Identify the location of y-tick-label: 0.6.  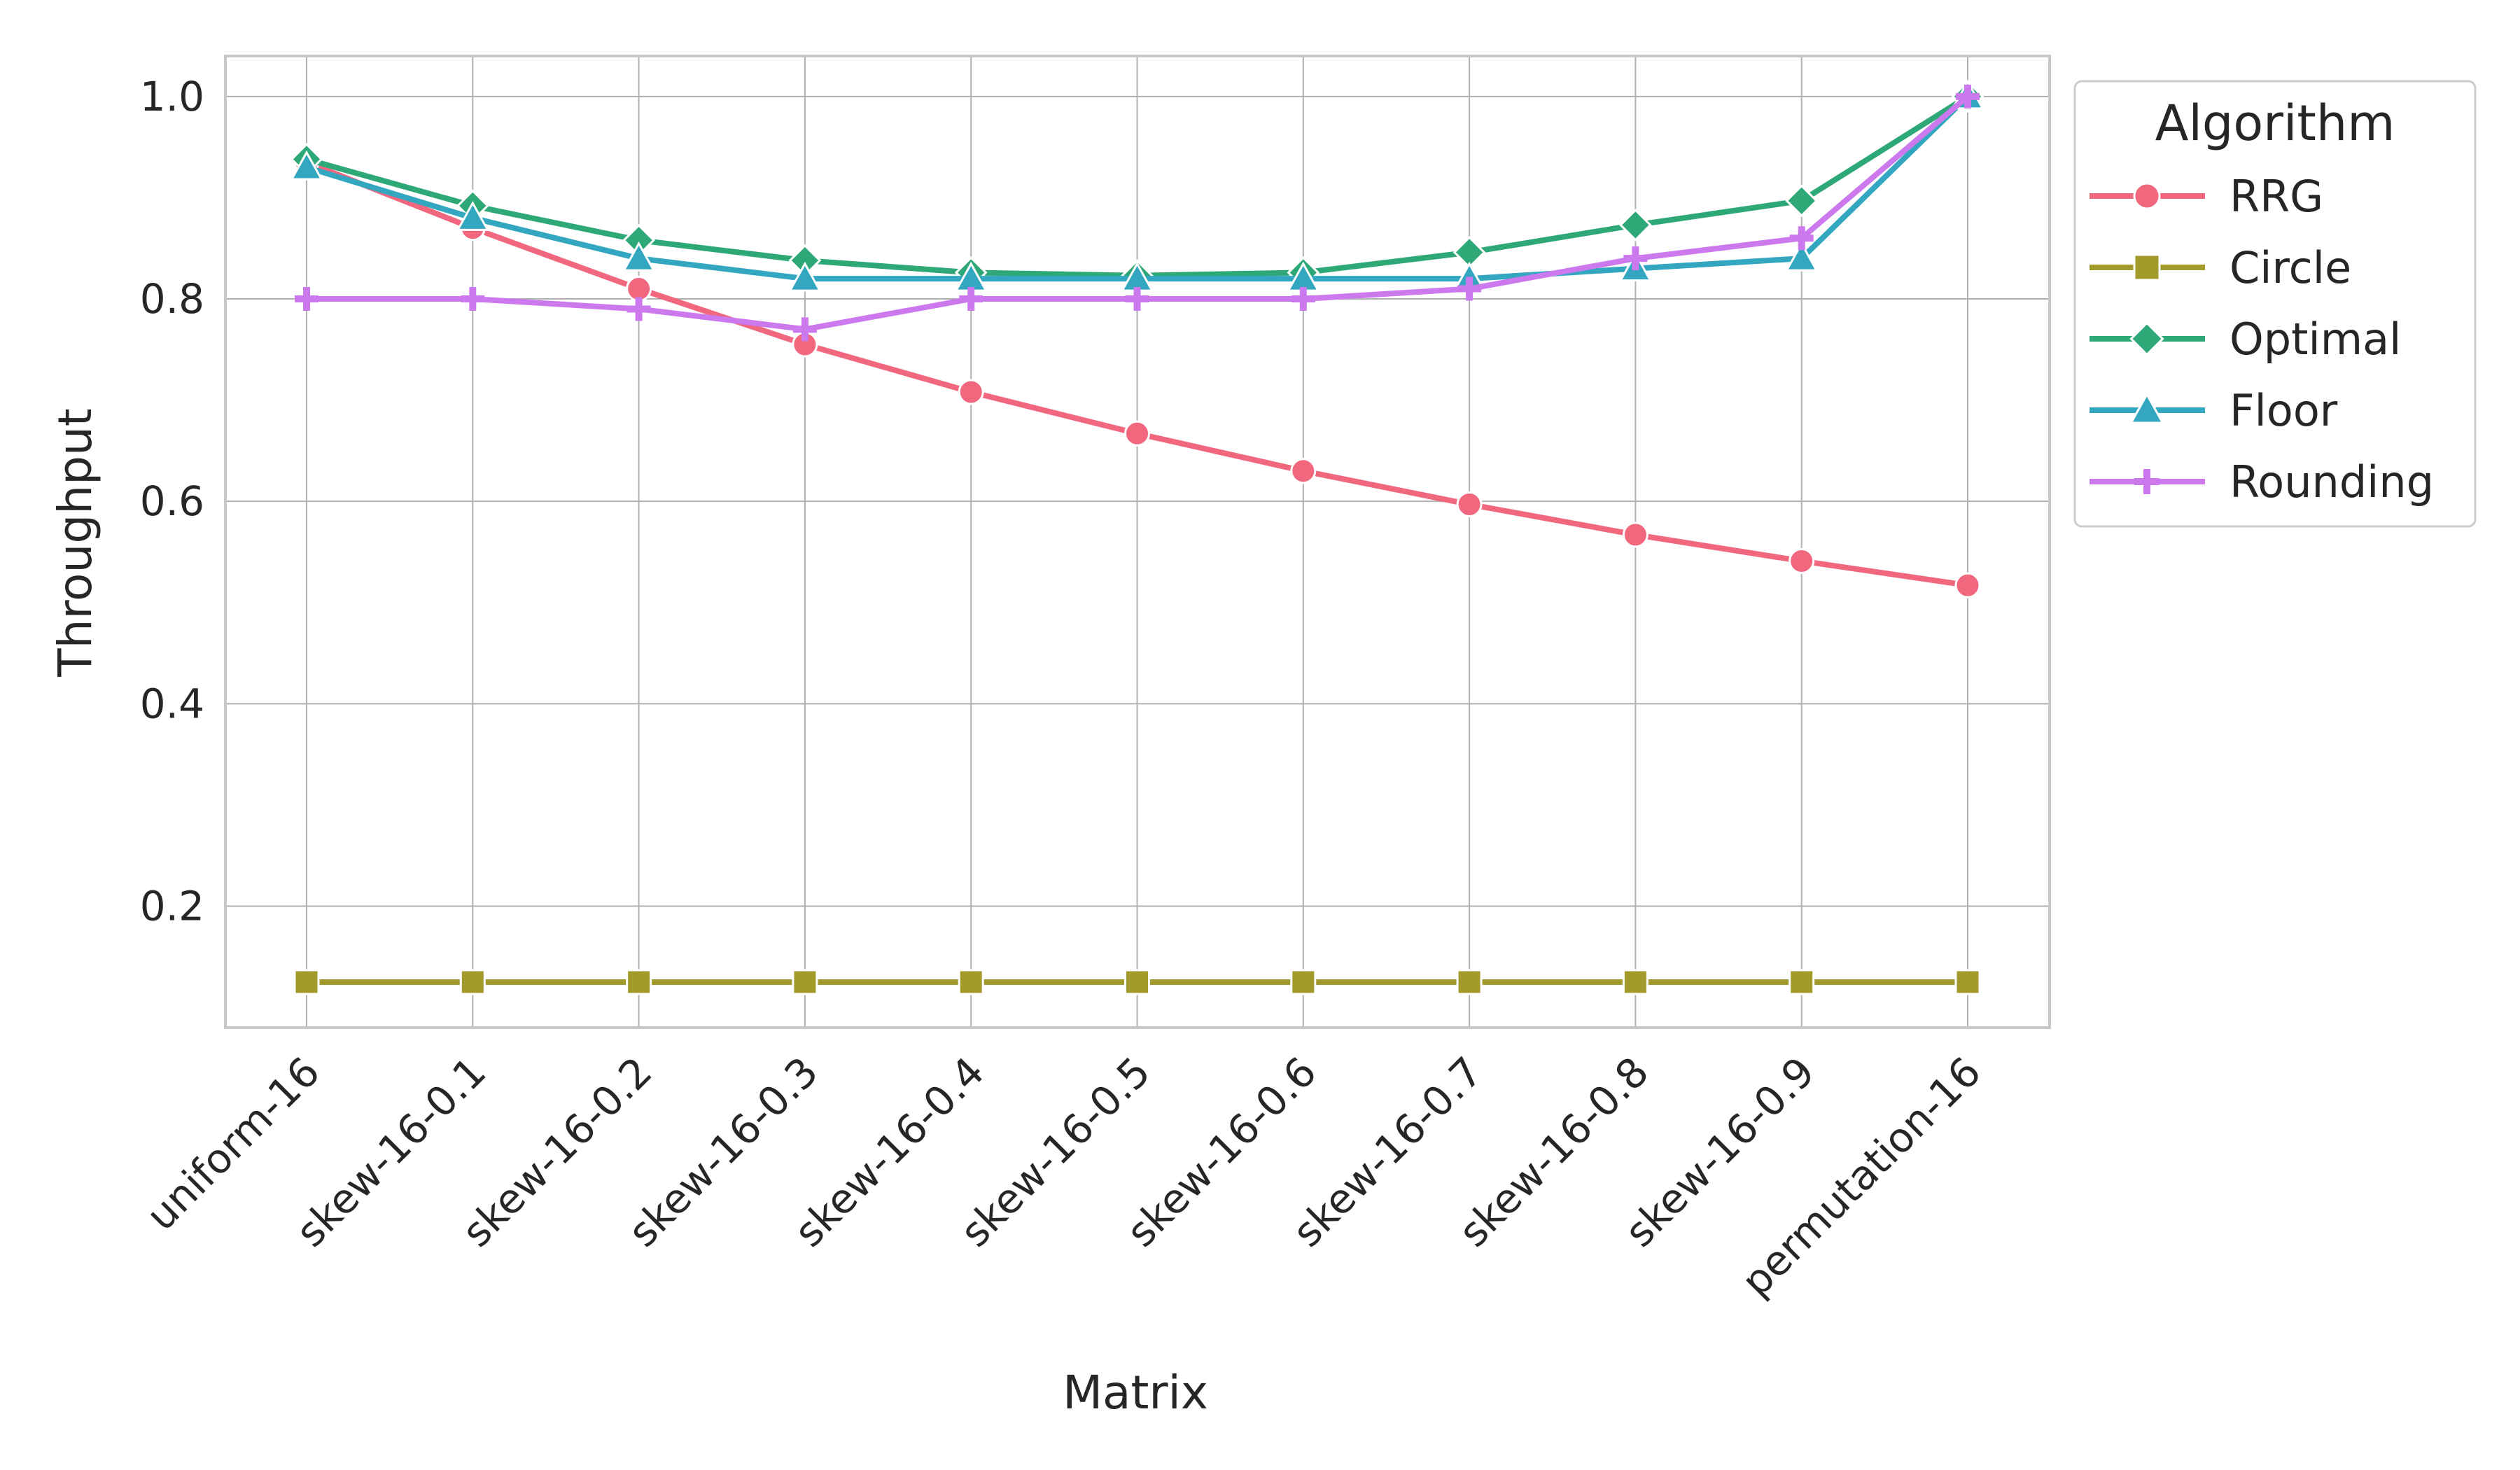
(172, 501).